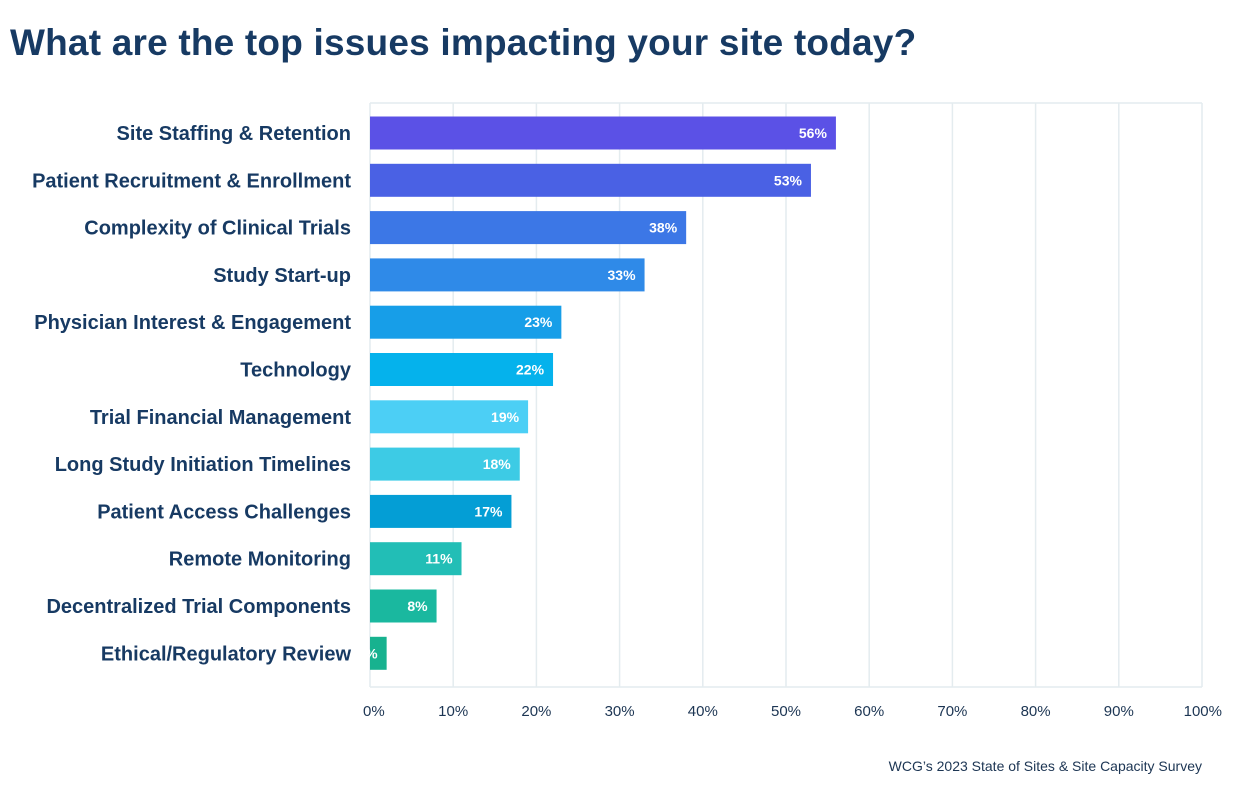 The height and width of the screenshot is (808, 1242). I want to click on x-tick-label: 30%, so click(620, 711).